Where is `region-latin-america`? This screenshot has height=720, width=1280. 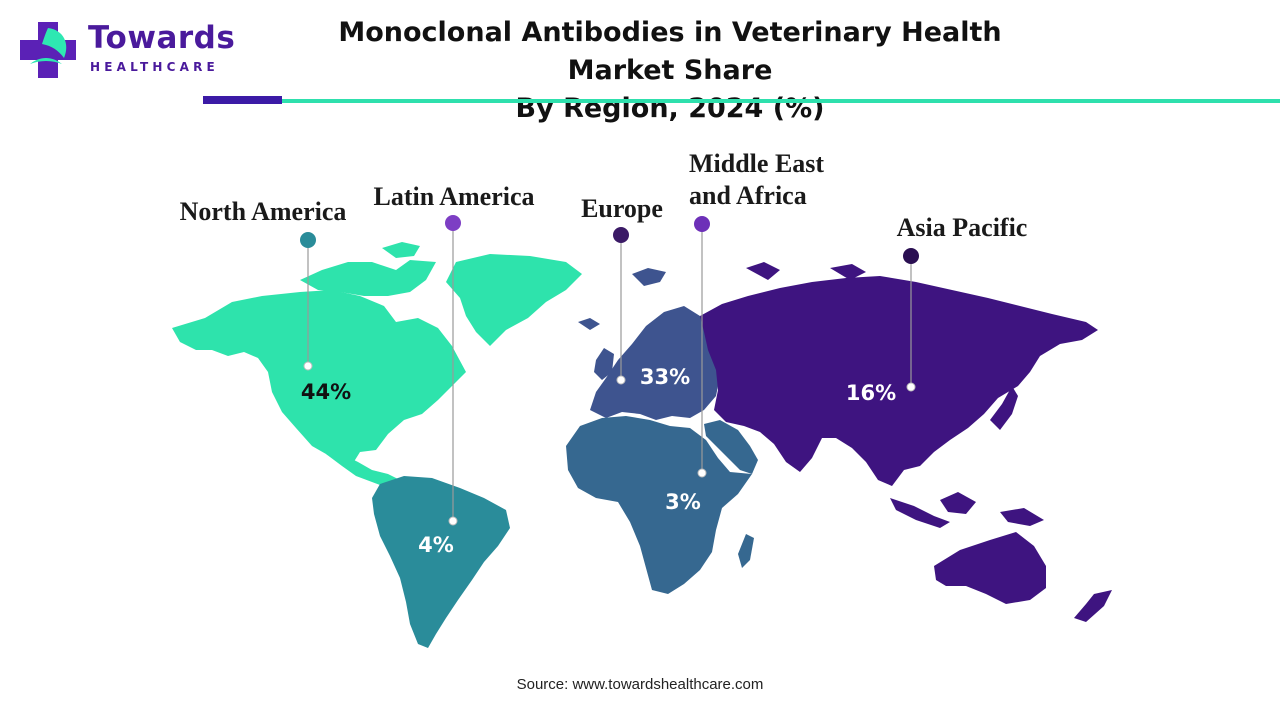
region-latin-america is located at coordinates (441, 562).